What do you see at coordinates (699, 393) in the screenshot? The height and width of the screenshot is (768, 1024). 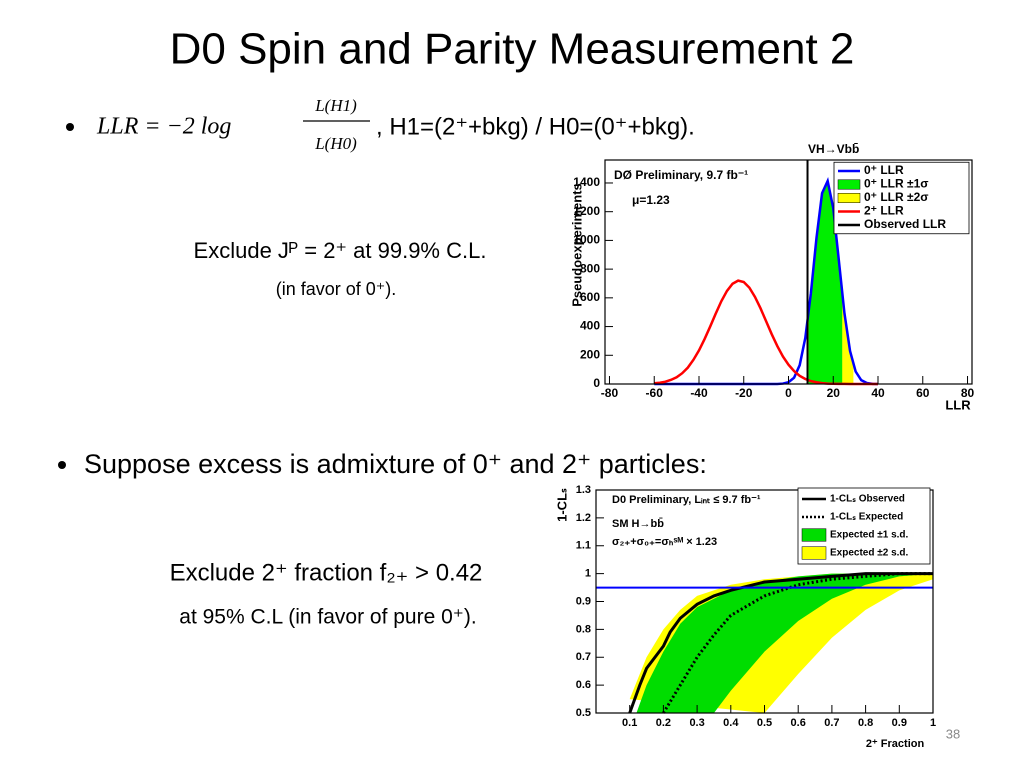 I see `x-tick-label: -40` at bounding box center [699, 393].